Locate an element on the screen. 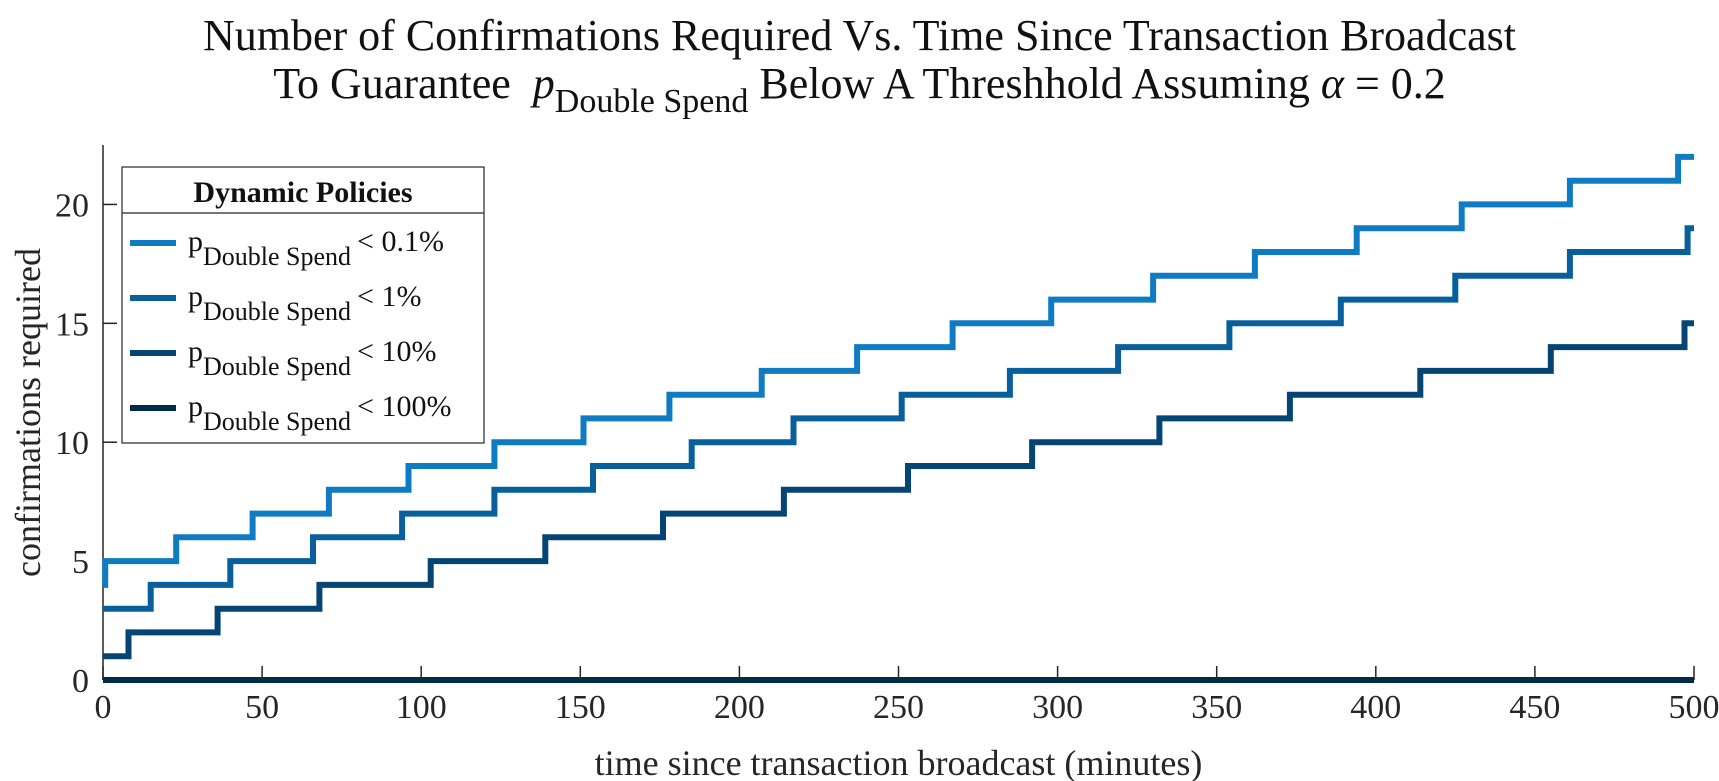 The image size is (1719, 781). x-tick-label: 200 is located at coordinates (739, 707).